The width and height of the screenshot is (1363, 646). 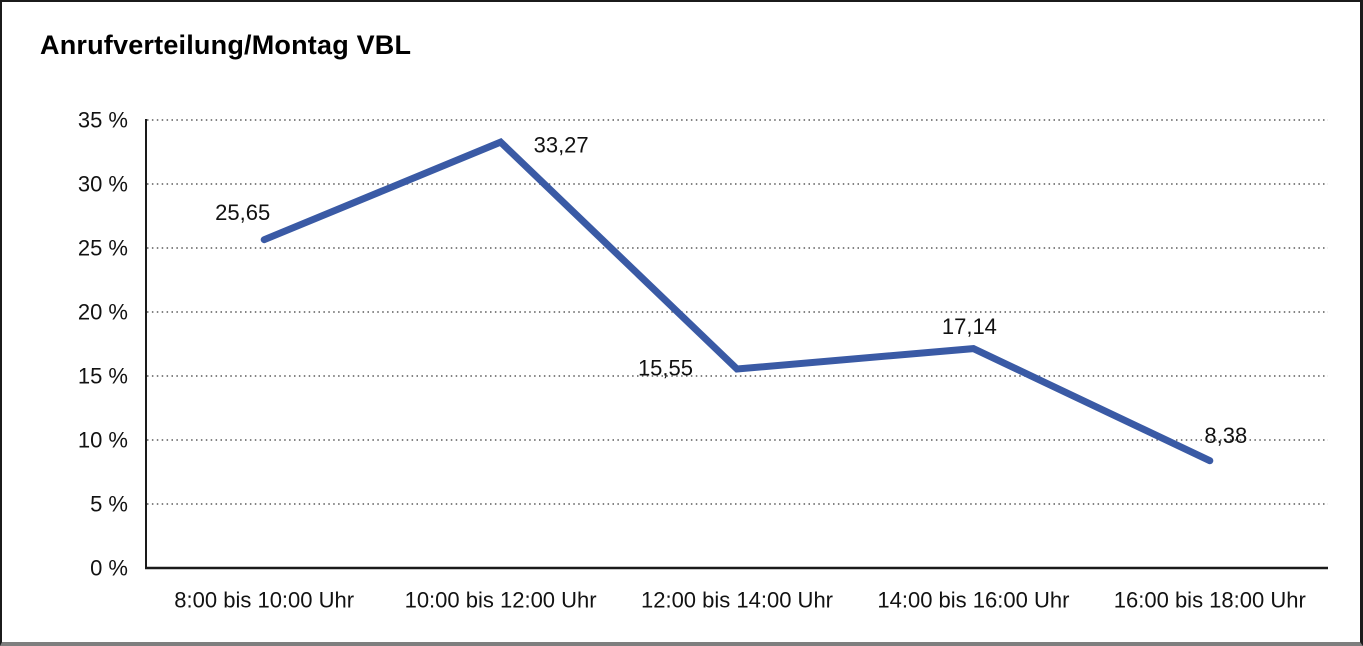 What do you see at coordinates (1225, 435) in the screenshot?
I see `data-point-label: 8,38` at bounding box center [1225, 435].